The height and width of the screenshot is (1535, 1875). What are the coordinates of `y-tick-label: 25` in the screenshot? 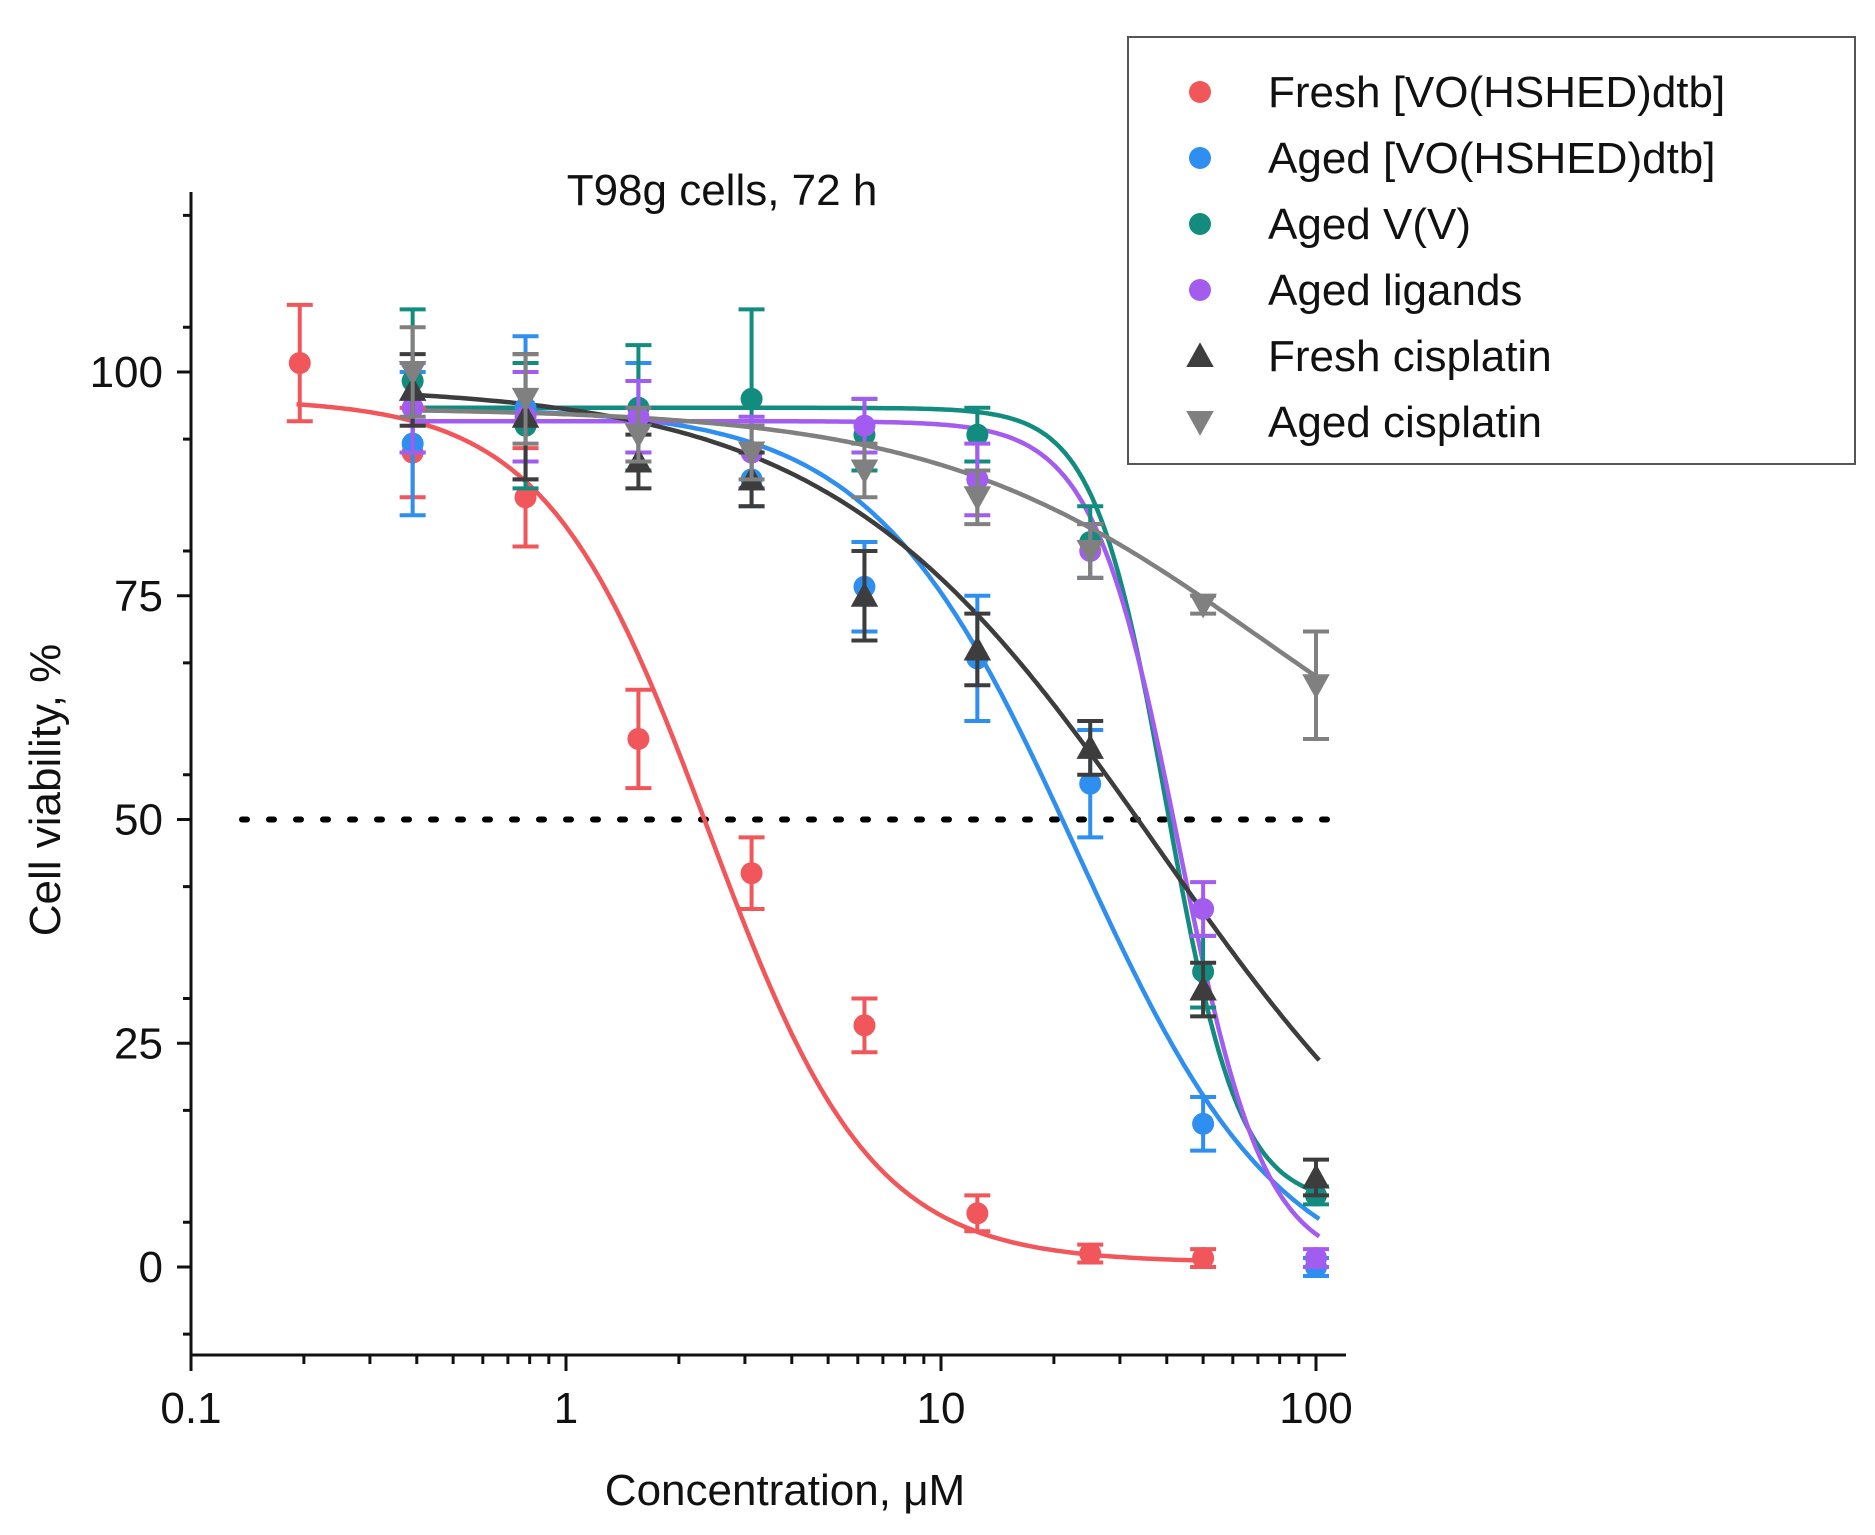 It's located at (138, 1043).